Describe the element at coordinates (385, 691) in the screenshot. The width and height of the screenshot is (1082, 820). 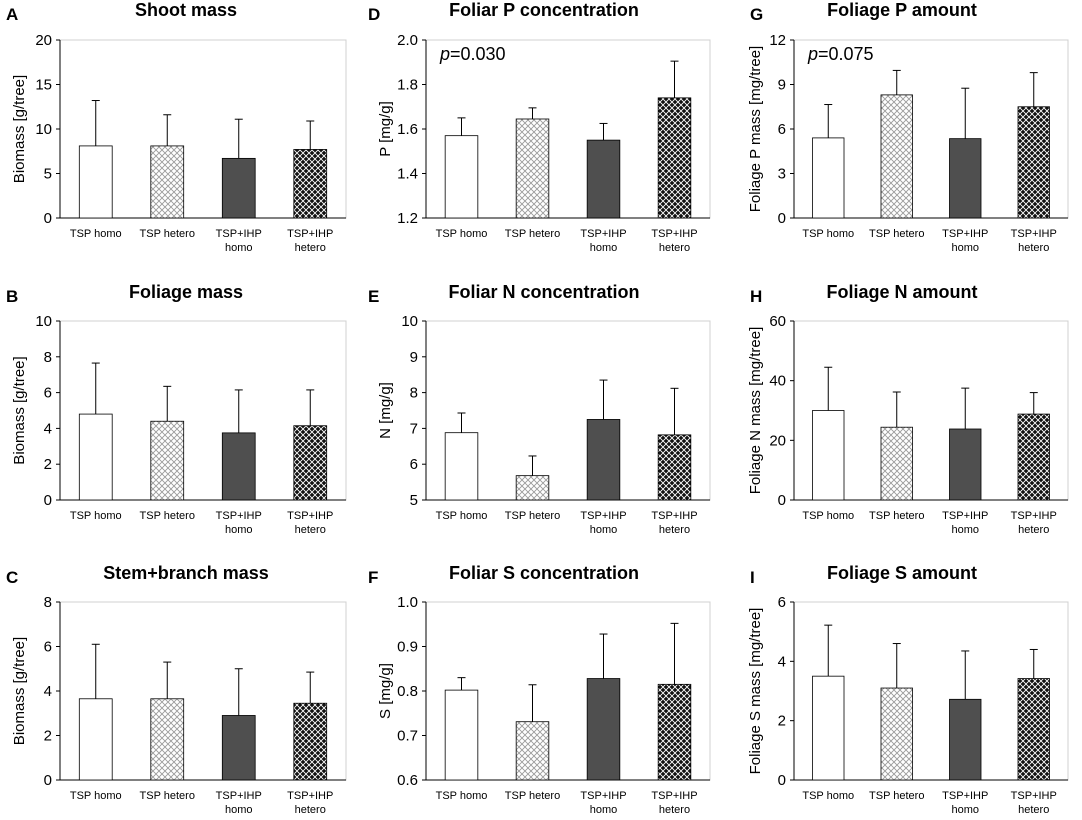
I see `y-axis-label: S [mg/g]` at that location.